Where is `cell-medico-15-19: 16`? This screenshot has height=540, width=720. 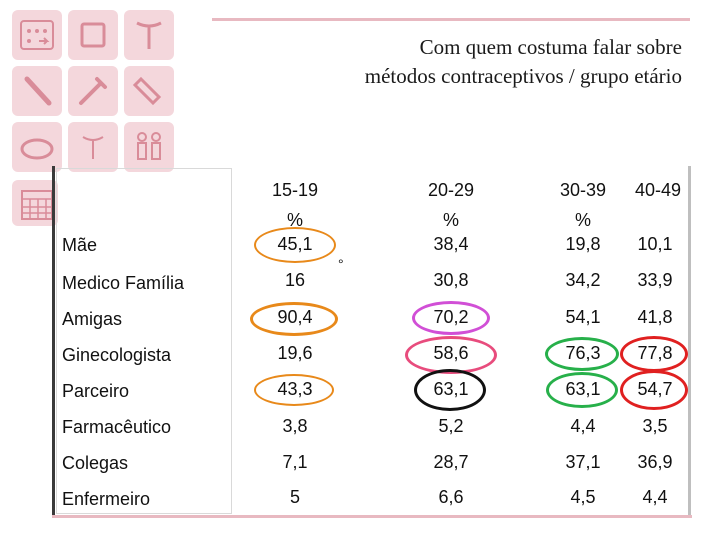 cell-medico-15-19: 16 is located at coordinates (295, 280).